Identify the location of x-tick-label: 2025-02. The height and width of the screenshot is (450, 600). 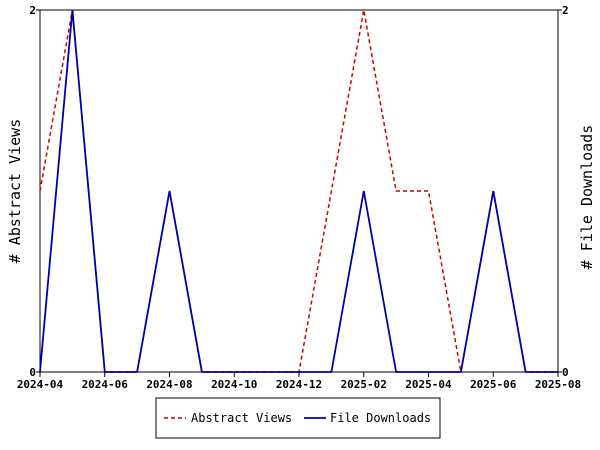
(364, 384).